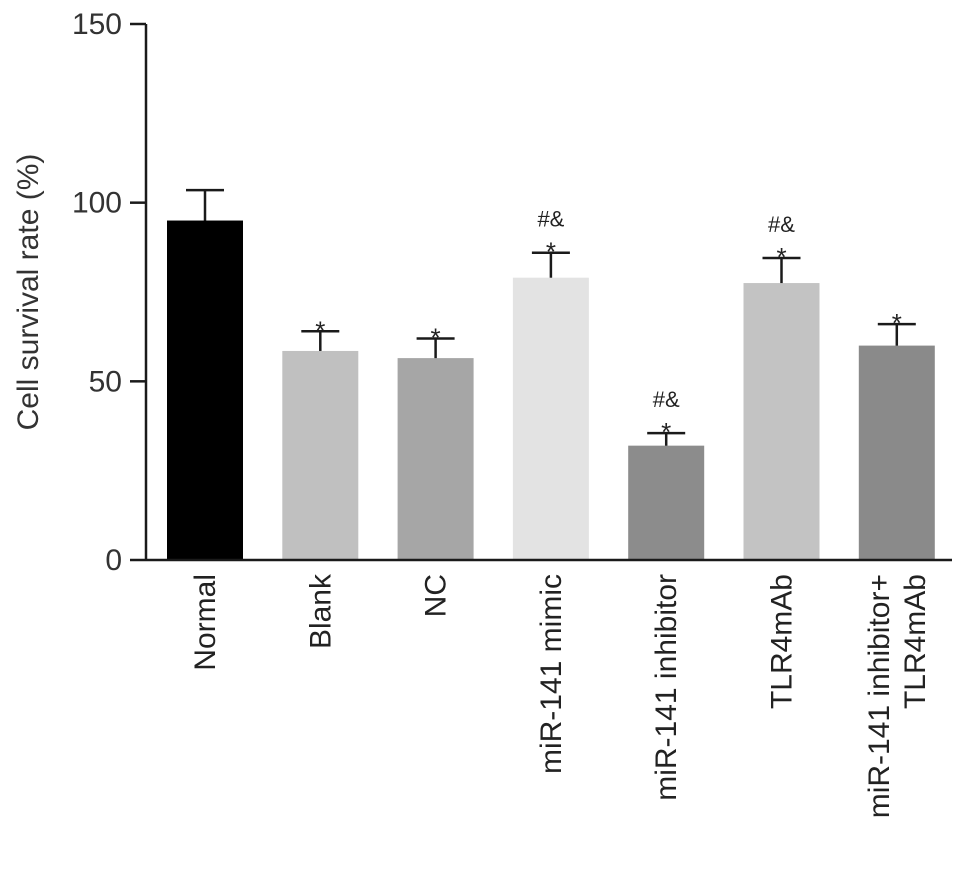 The image size is (969, 881). I want to click on category-label-line: miR-141 inhibitor, so click(666, 687).